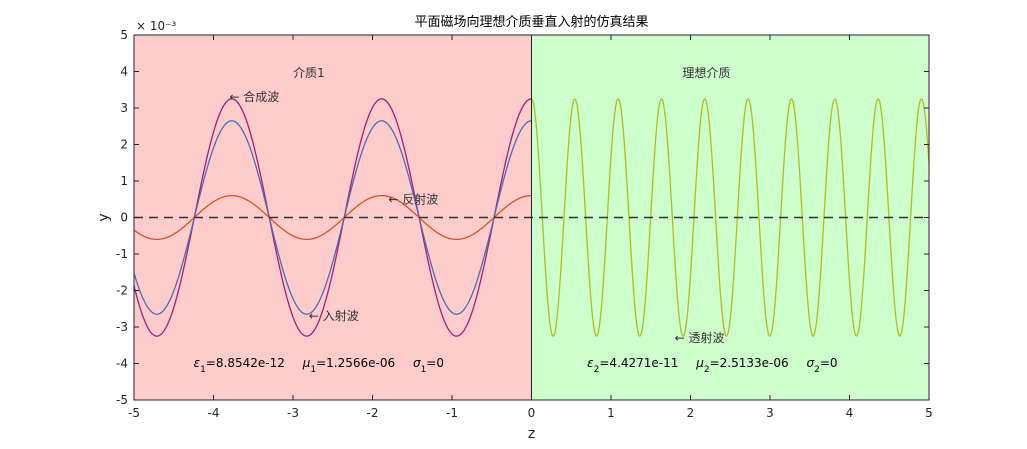  What do you see at coordinates (122, 400) in the screenshot?
I see `y-tick-label: -5` at bounding box center [122, 400].